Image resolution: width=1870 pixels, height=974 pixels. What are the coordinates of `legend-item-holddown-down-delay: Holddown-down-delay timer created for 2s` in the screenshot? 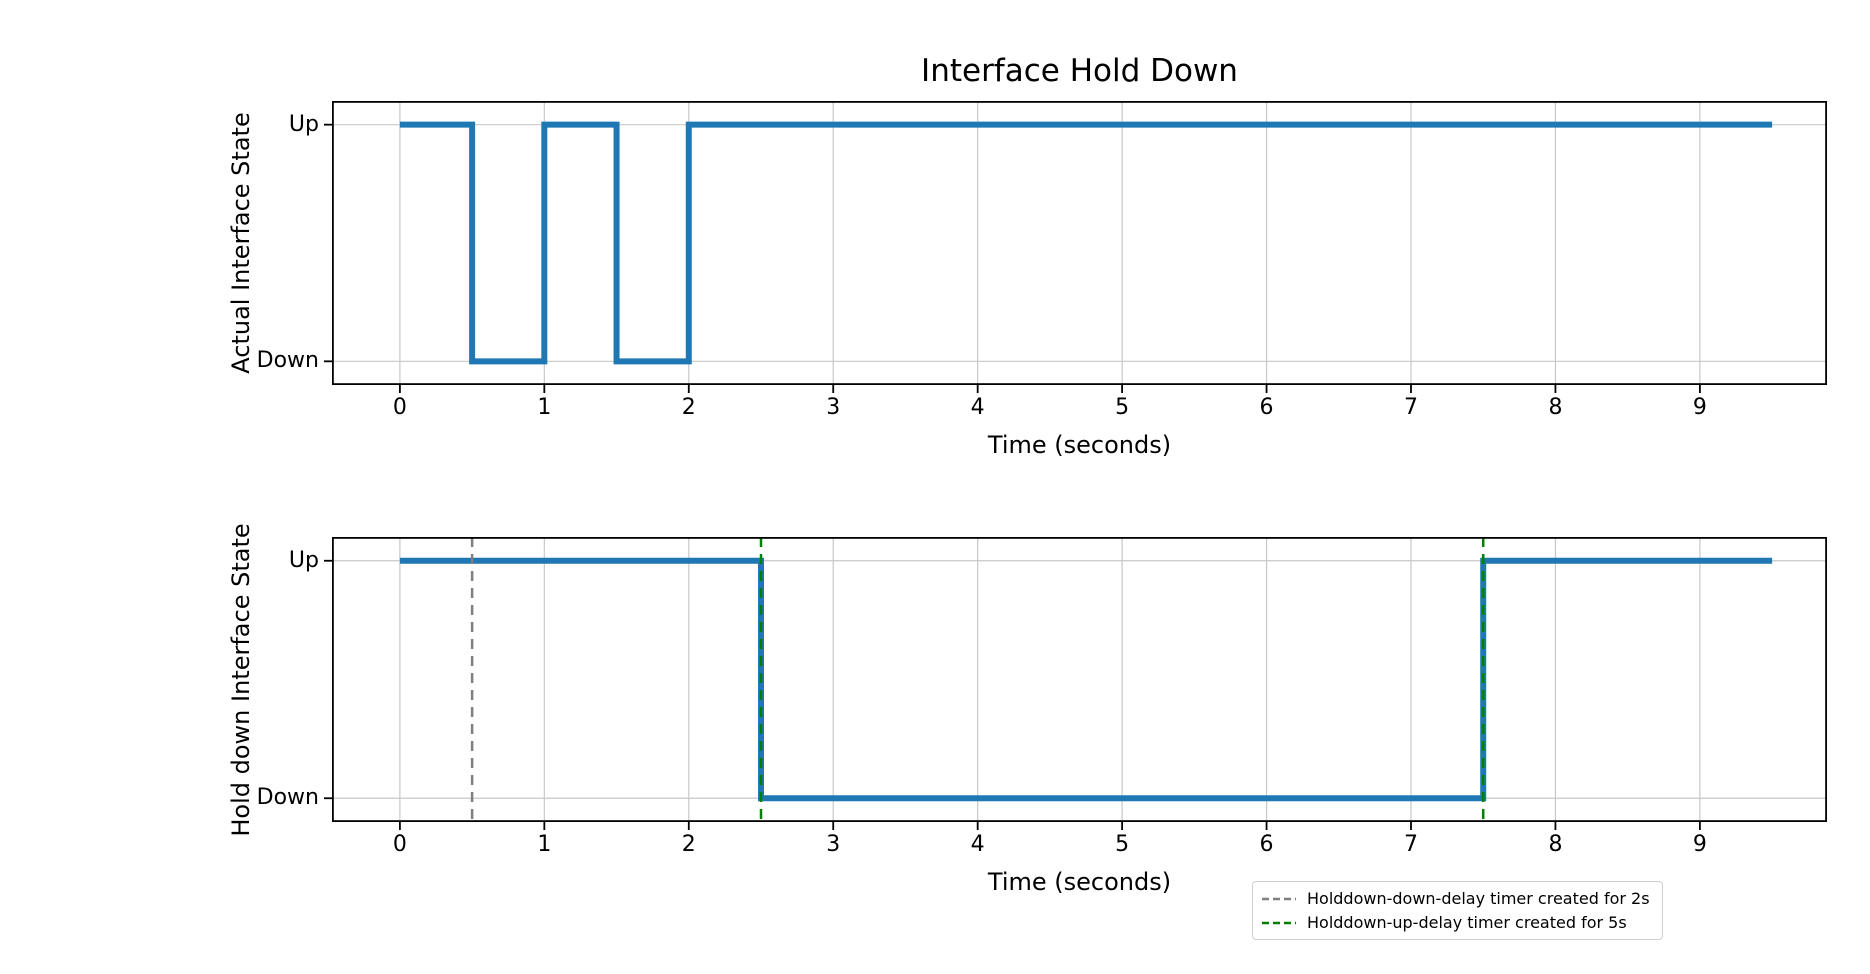 It's located at (1456, 898).